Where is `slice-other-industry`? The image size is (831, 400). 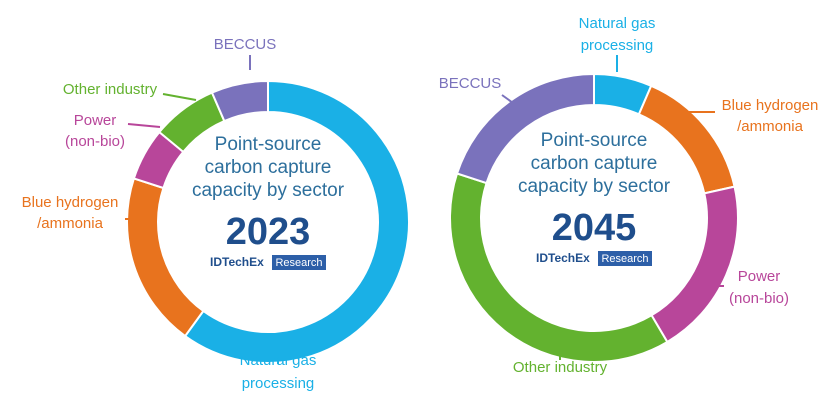
slice-other-industry is located at coordinates (559, 267).